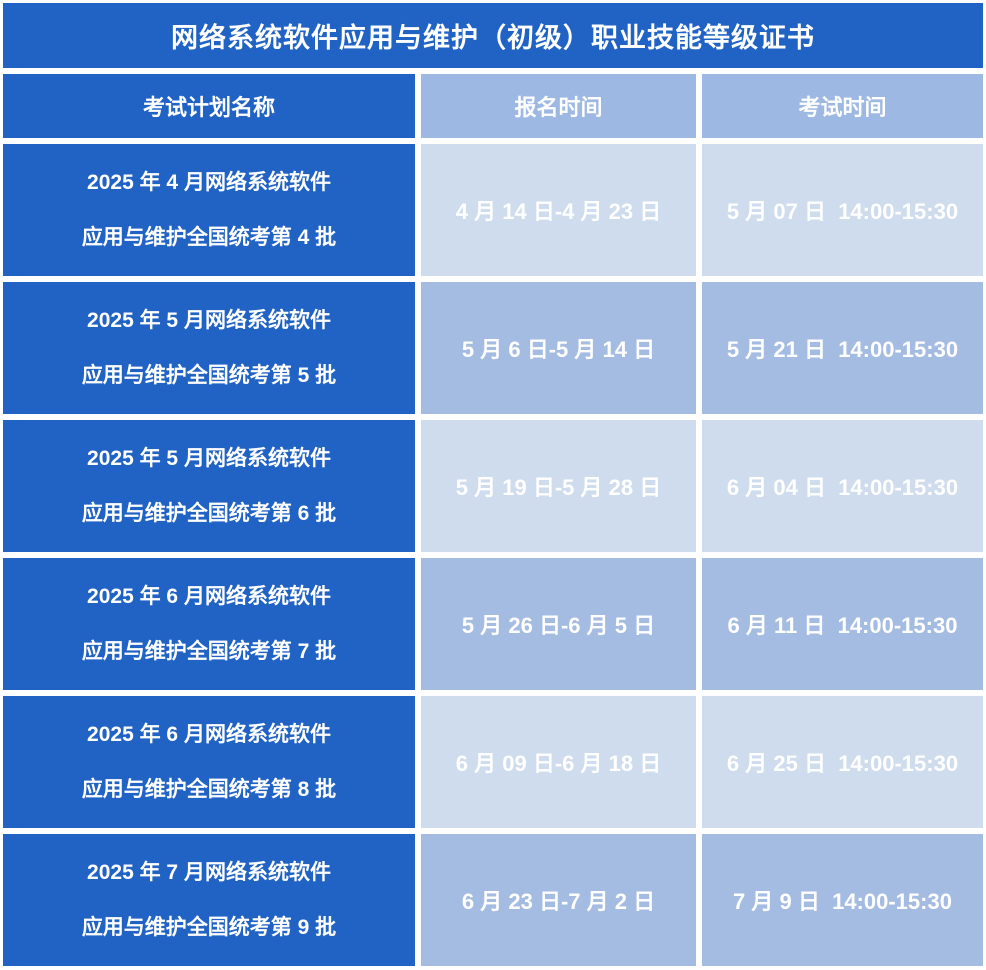 The height and width of the screenshot is (970, 986). I want to click on exam-time-cell: 6 月 04 日 14:00-15:30, so click(842, 486).